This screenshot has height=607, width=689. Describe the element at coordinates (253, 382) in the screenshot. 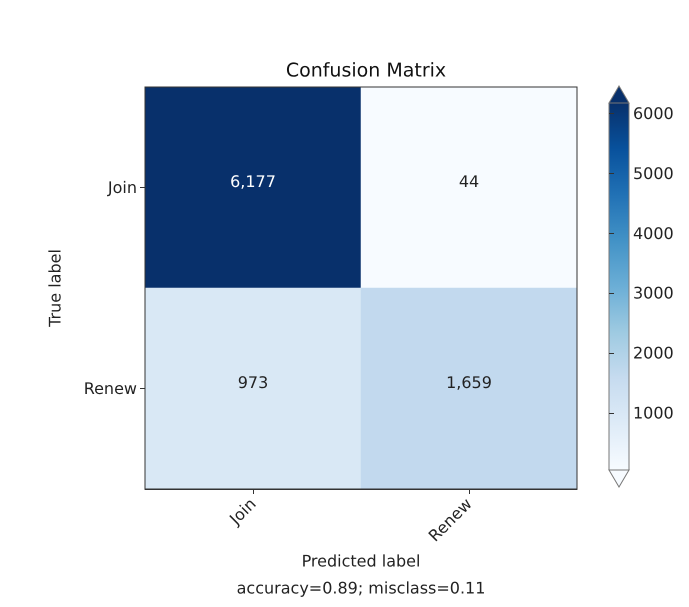

I see `data-label: 973` at that location.